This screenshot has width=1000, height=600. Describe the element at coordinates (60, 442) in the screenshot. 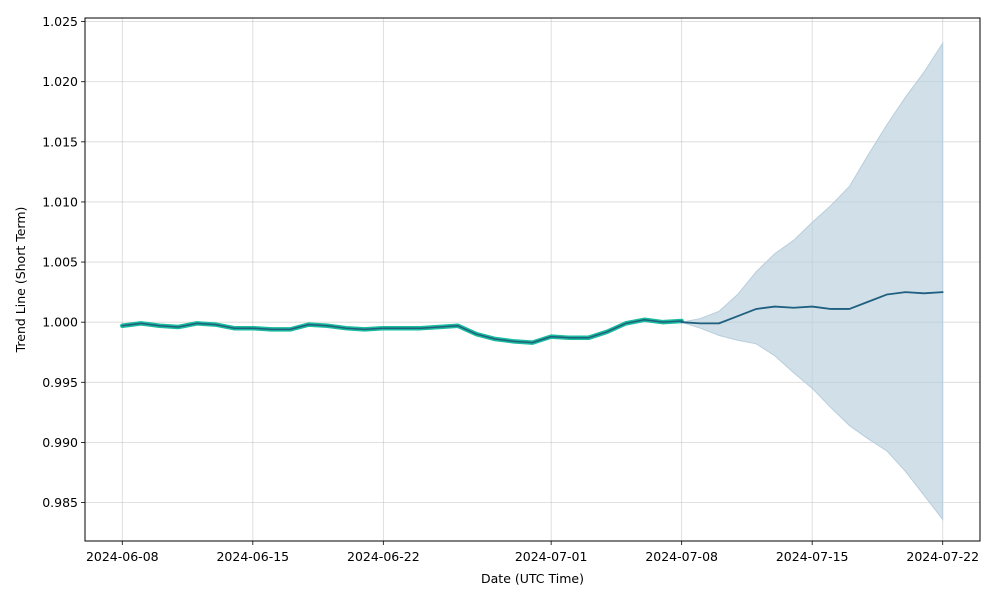

I see `y-tick-label: 0.990` at that location.